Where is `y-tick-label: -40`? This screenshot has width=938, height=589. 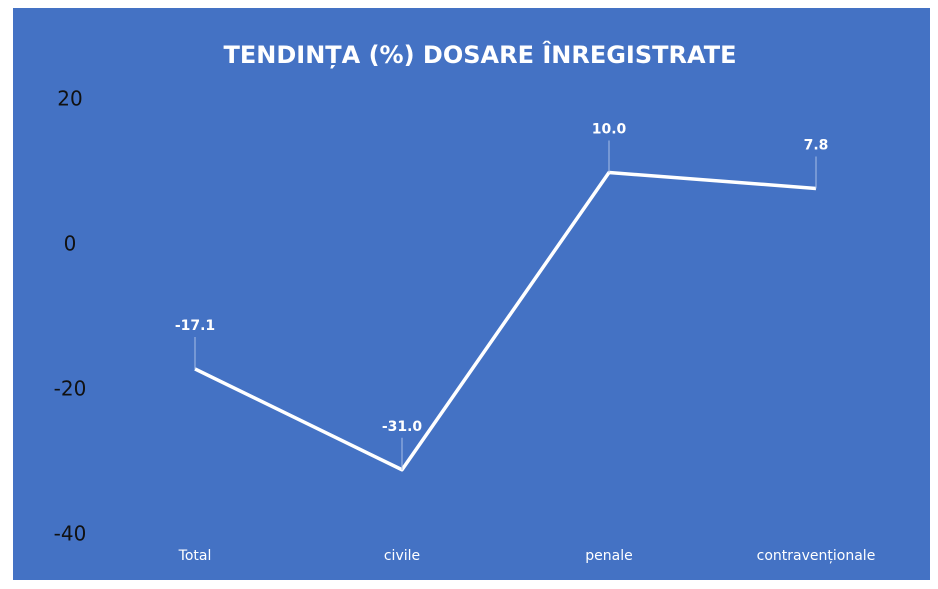 y-tick-label: -40 is located at coordinates (70, 534).